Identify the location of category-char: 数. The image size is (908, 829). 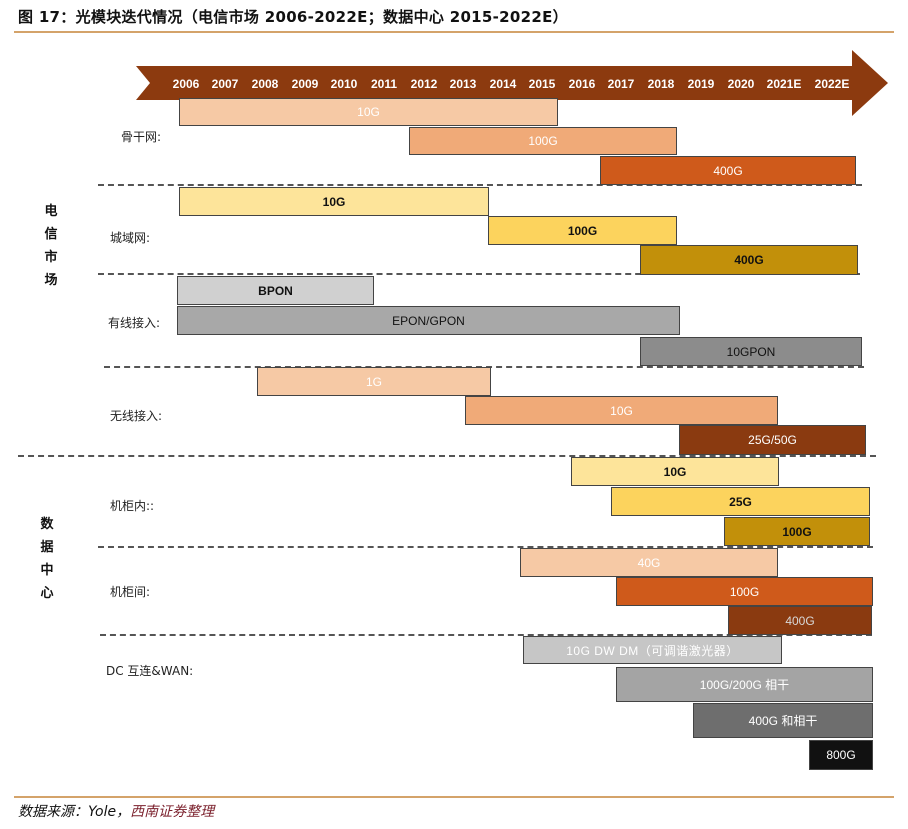
(47, 524).